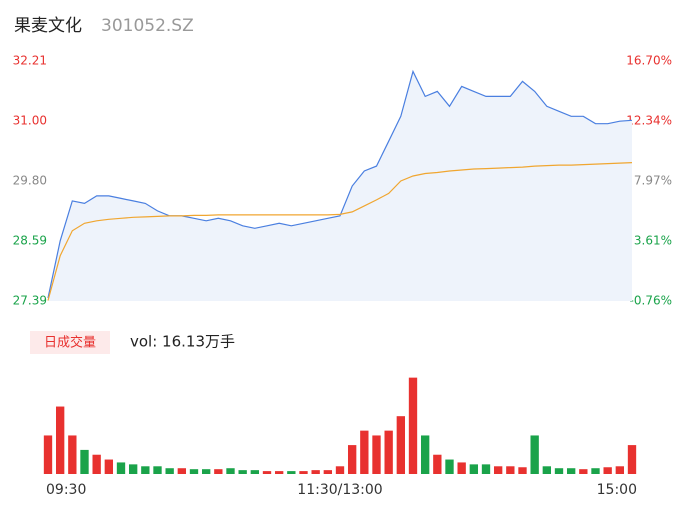  I want to click on y2-tick-label: 3.61%, so click(653, 240).